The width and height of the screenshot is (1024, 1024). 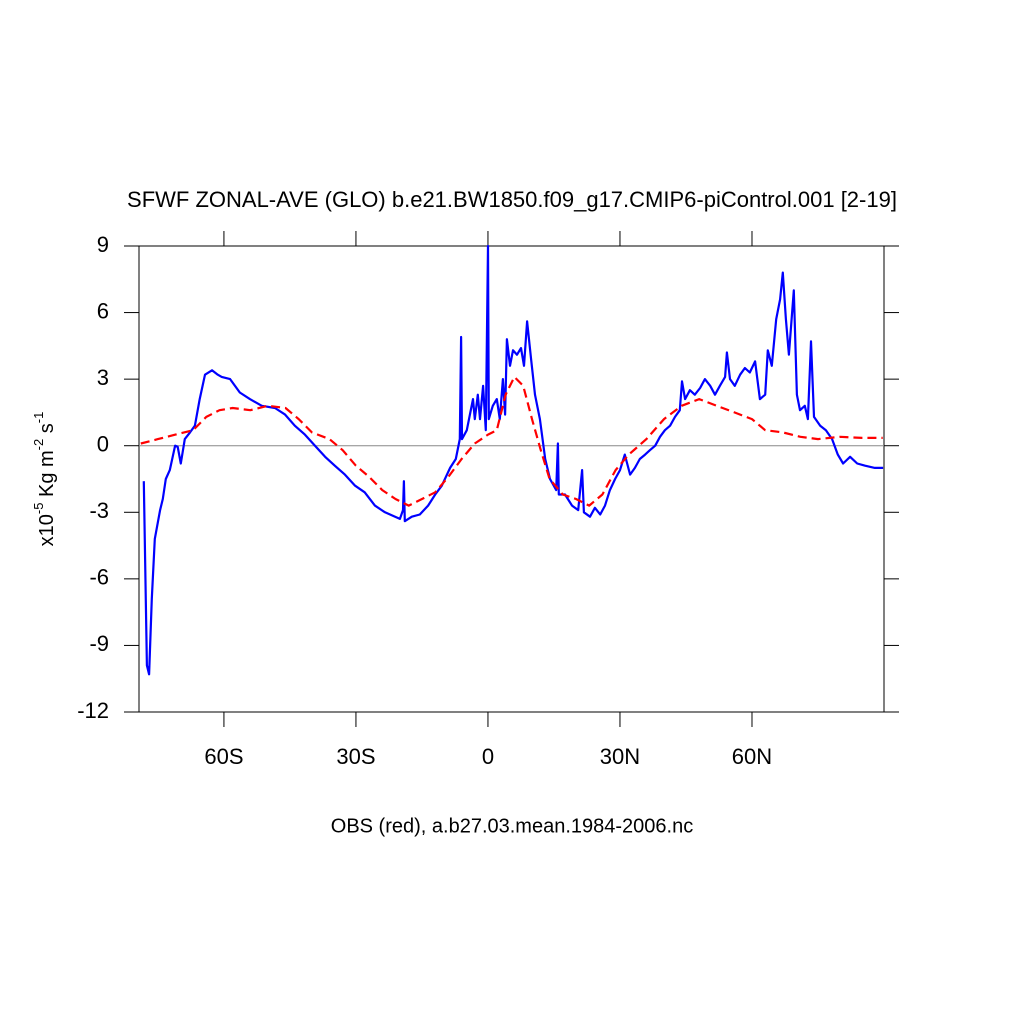 What do you see at coordinates (99, 643) in the screenshot?
I see `y-tick-label: -9` at bounding box center [99, 643].